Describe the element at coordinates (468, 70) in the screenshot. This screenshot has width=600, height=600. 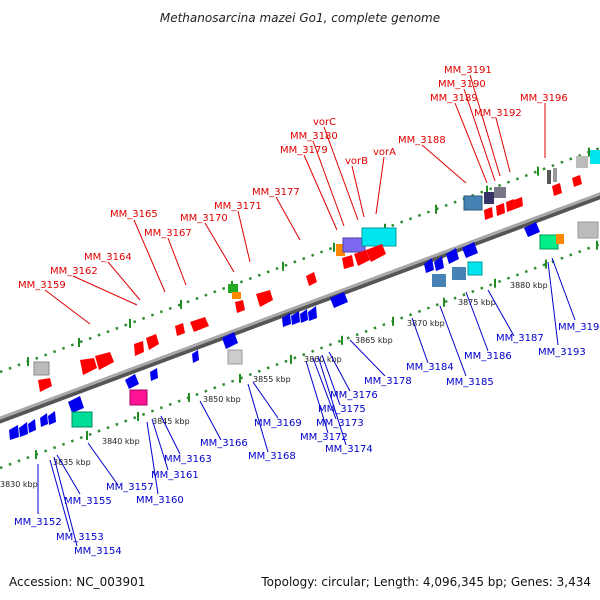
I see `gene-label: MM_3191` at that location.